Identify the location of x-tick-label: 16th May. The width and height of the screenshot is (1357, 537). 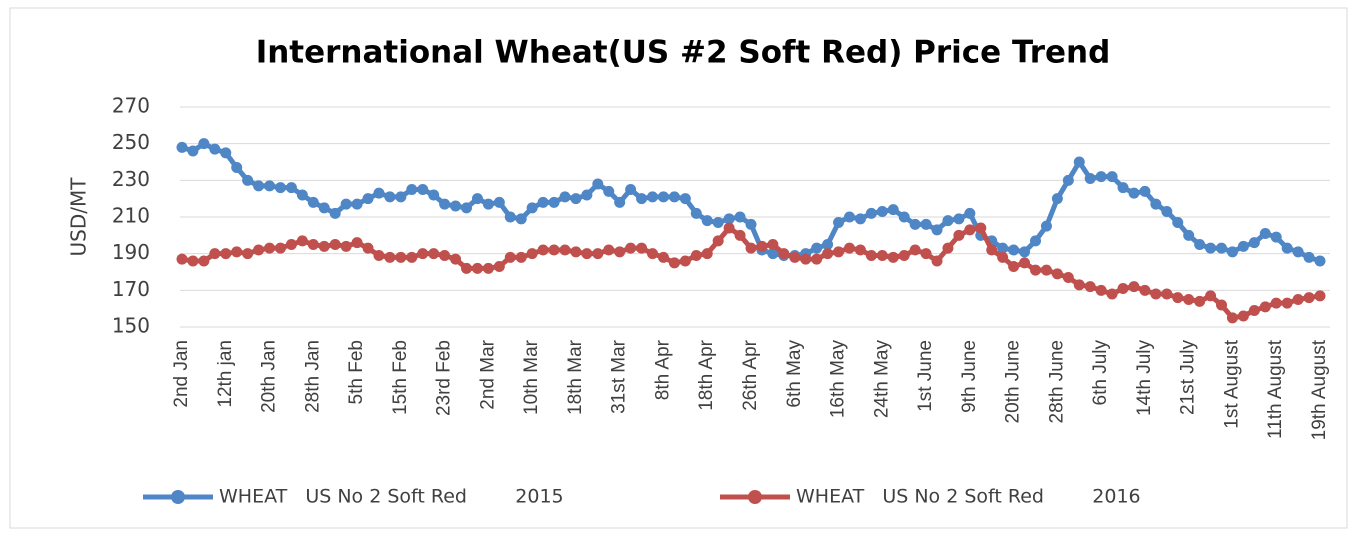
(838, 379).